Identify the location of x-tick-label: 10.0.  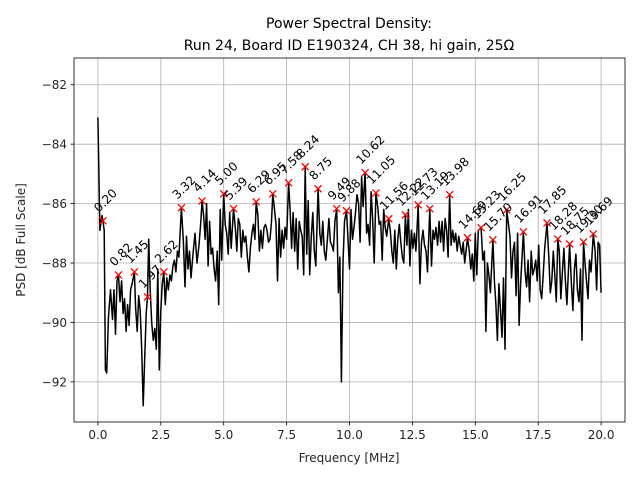
(349, 435).